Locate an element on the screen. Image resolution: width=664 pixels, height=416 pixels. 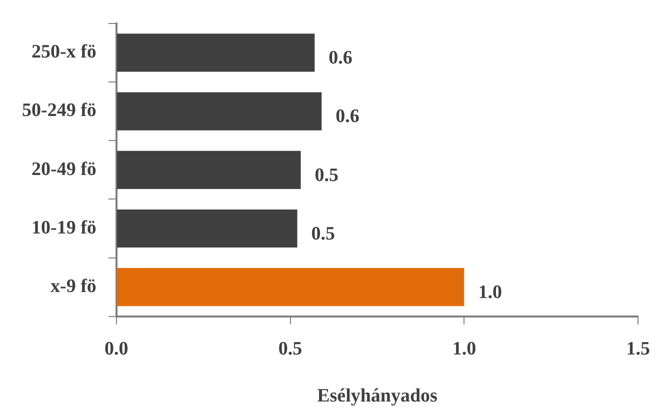
y-tick-label: 10-19 fö is located at coordinates (64, 227).